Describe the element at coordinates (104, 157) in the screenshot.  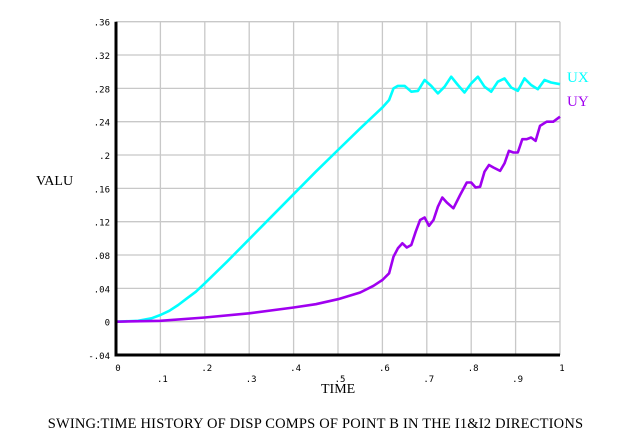
I see `y-tick-label: .2` at that location.